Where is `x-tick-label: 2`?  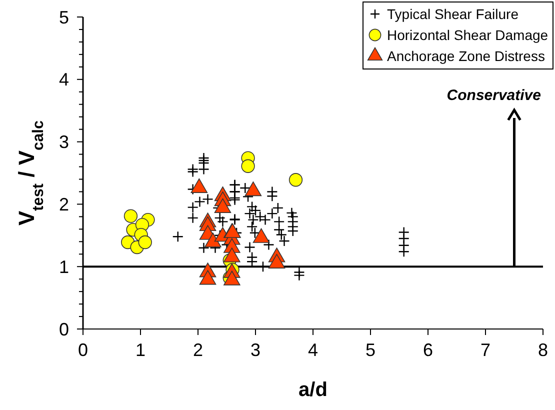 x-tick-label: 2 is located at coordinates (198, 350).